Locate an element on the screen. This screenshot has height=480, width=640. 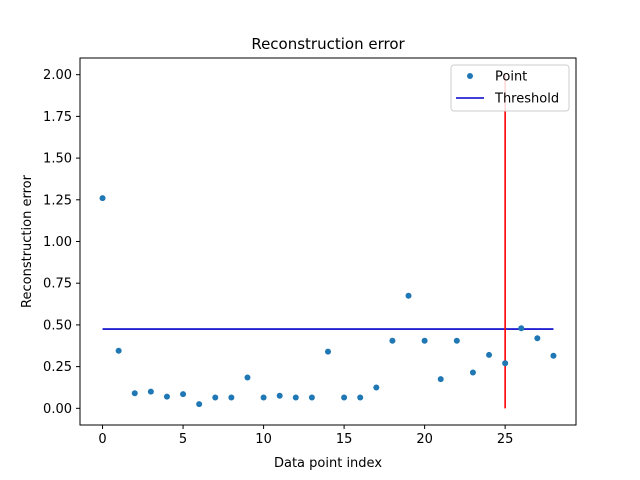
x-tick-label: 20 is located at coordinates (424, 439).